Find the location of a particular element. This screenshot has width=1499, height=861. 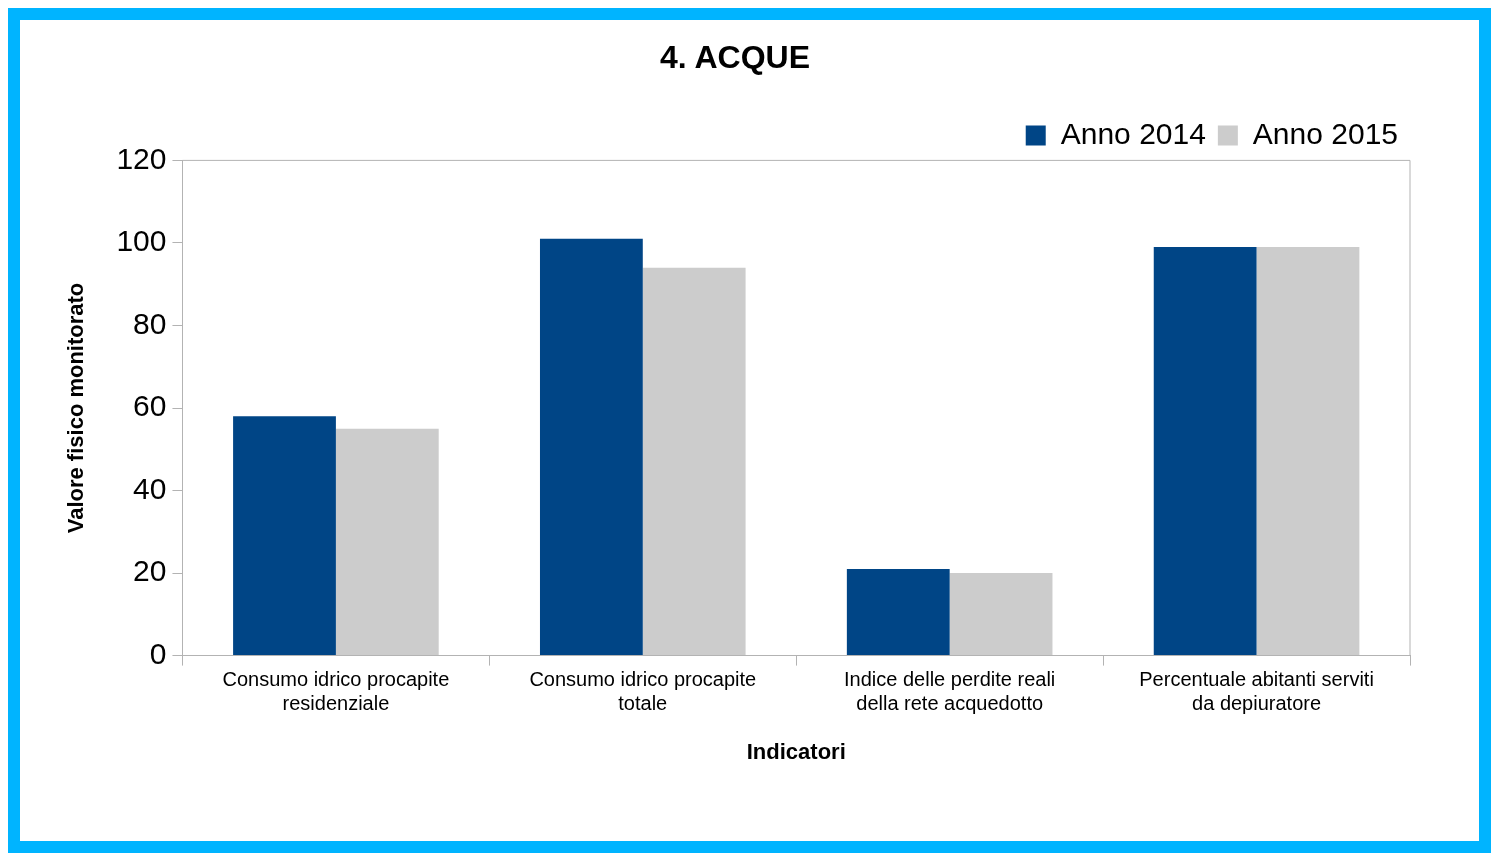

y-axis-title: Valore fisico monitorato is located at coordinates (76, 408).